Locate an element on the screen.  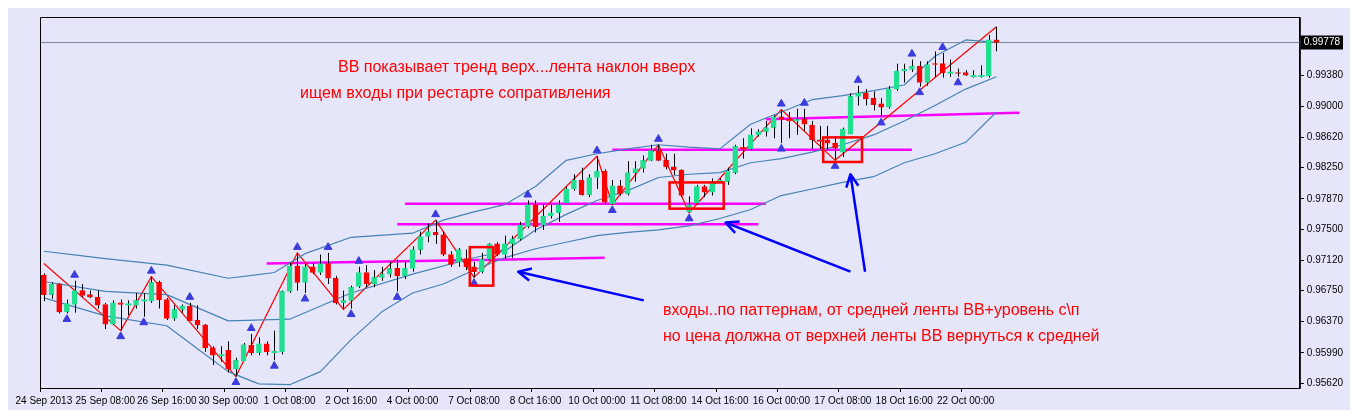
x-tick-label: 30 Sep 00:00 is located at coordinates (228, 400).